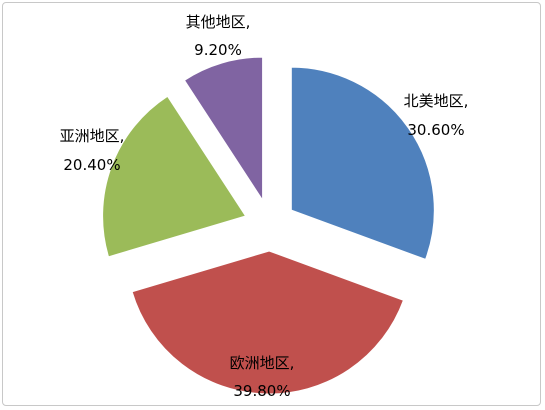 The height and width of the screenshot is (410, 545). What do you see at coordinates (436, 101) in the screenshot?
I see `label-north-america-name: 北美地区,` at bounding box center [436, 101].